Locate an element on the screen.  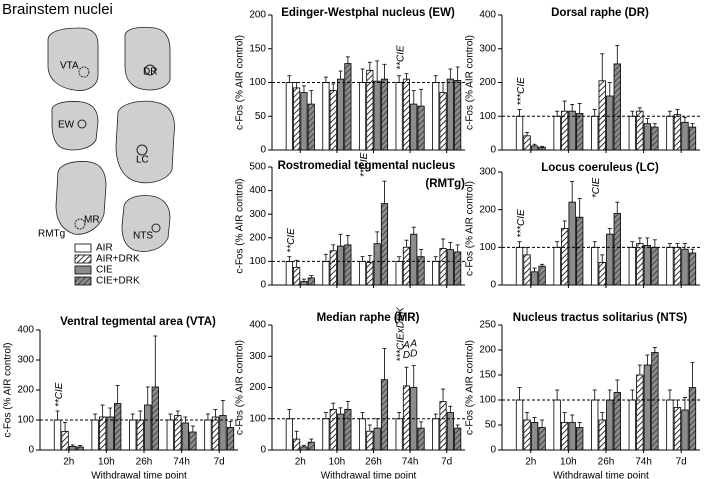
legend-label: CIE+DRK is located at coordinates (118, 281).